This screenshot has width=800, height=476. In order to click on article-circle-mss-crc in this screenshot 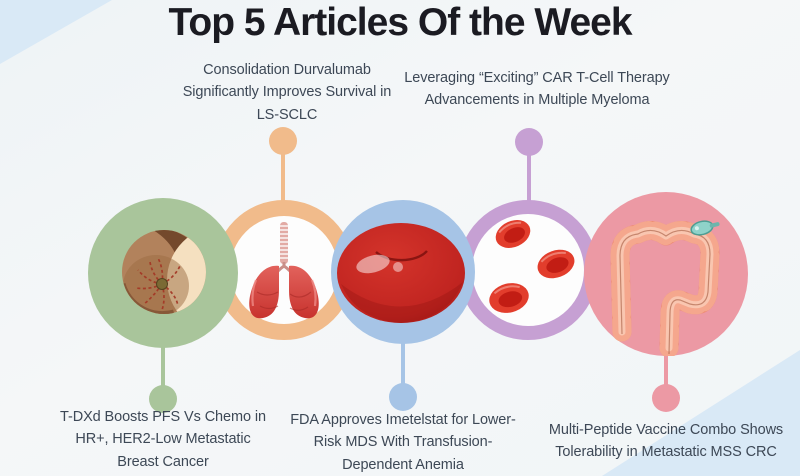, I will do `click(666, 274)`.